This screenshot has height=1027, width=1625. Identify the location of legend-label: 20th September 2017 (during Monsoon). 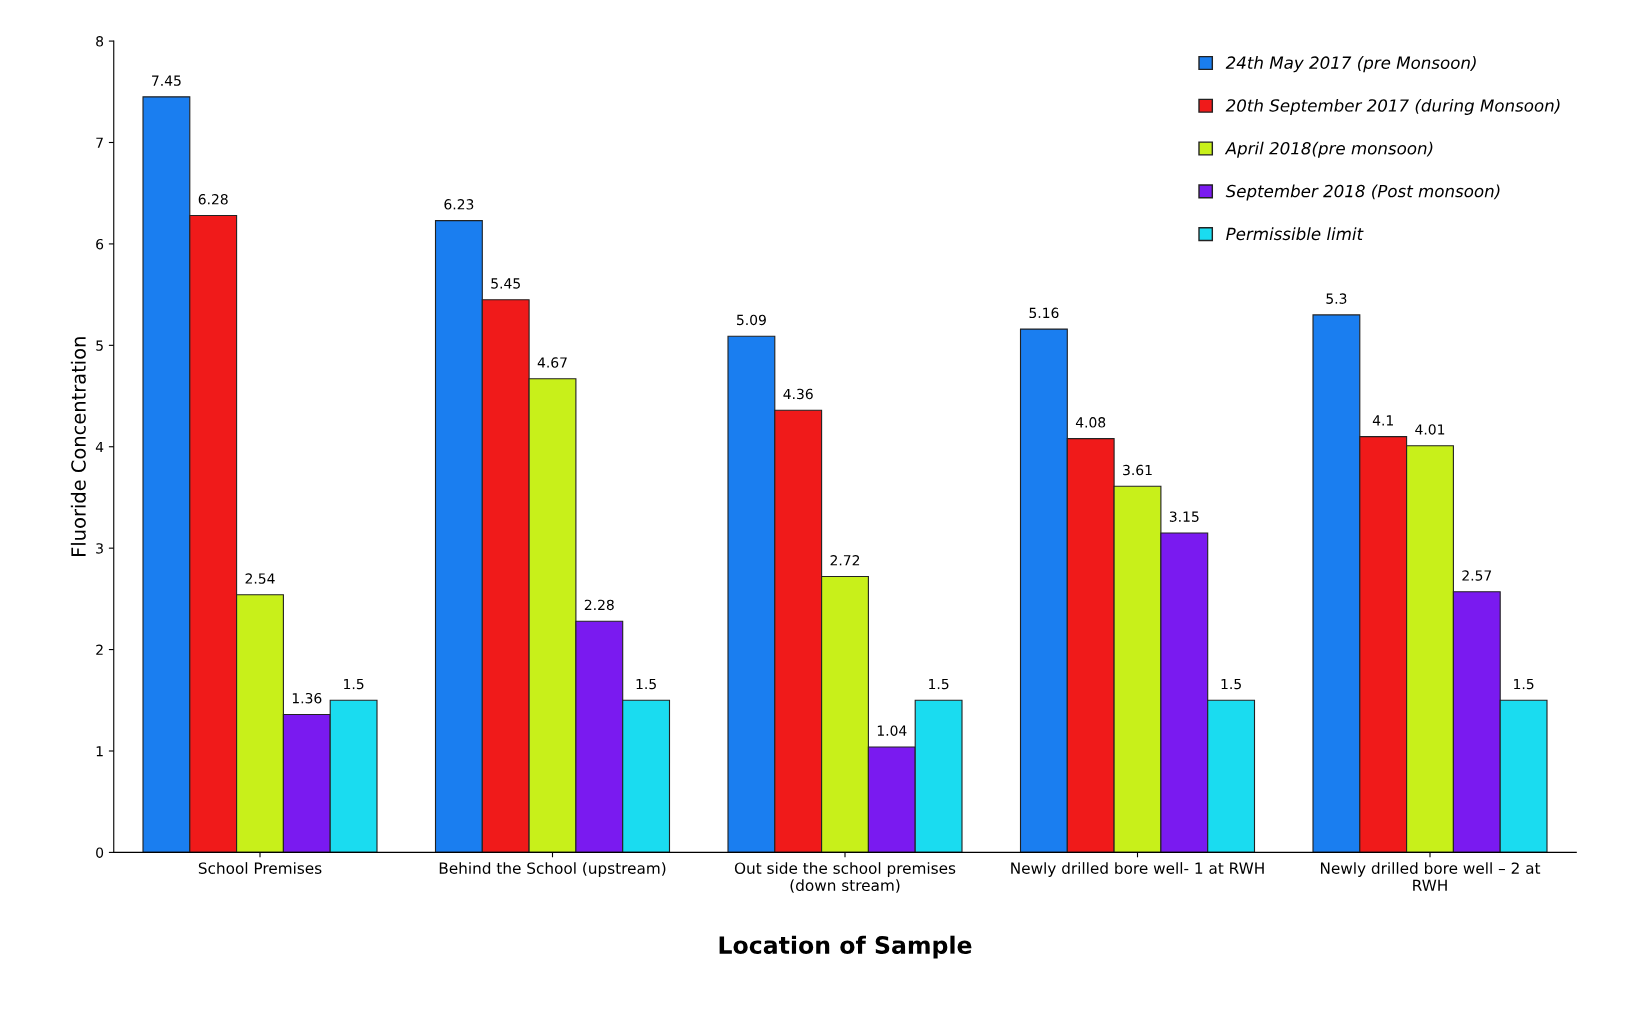
(1392, 107).